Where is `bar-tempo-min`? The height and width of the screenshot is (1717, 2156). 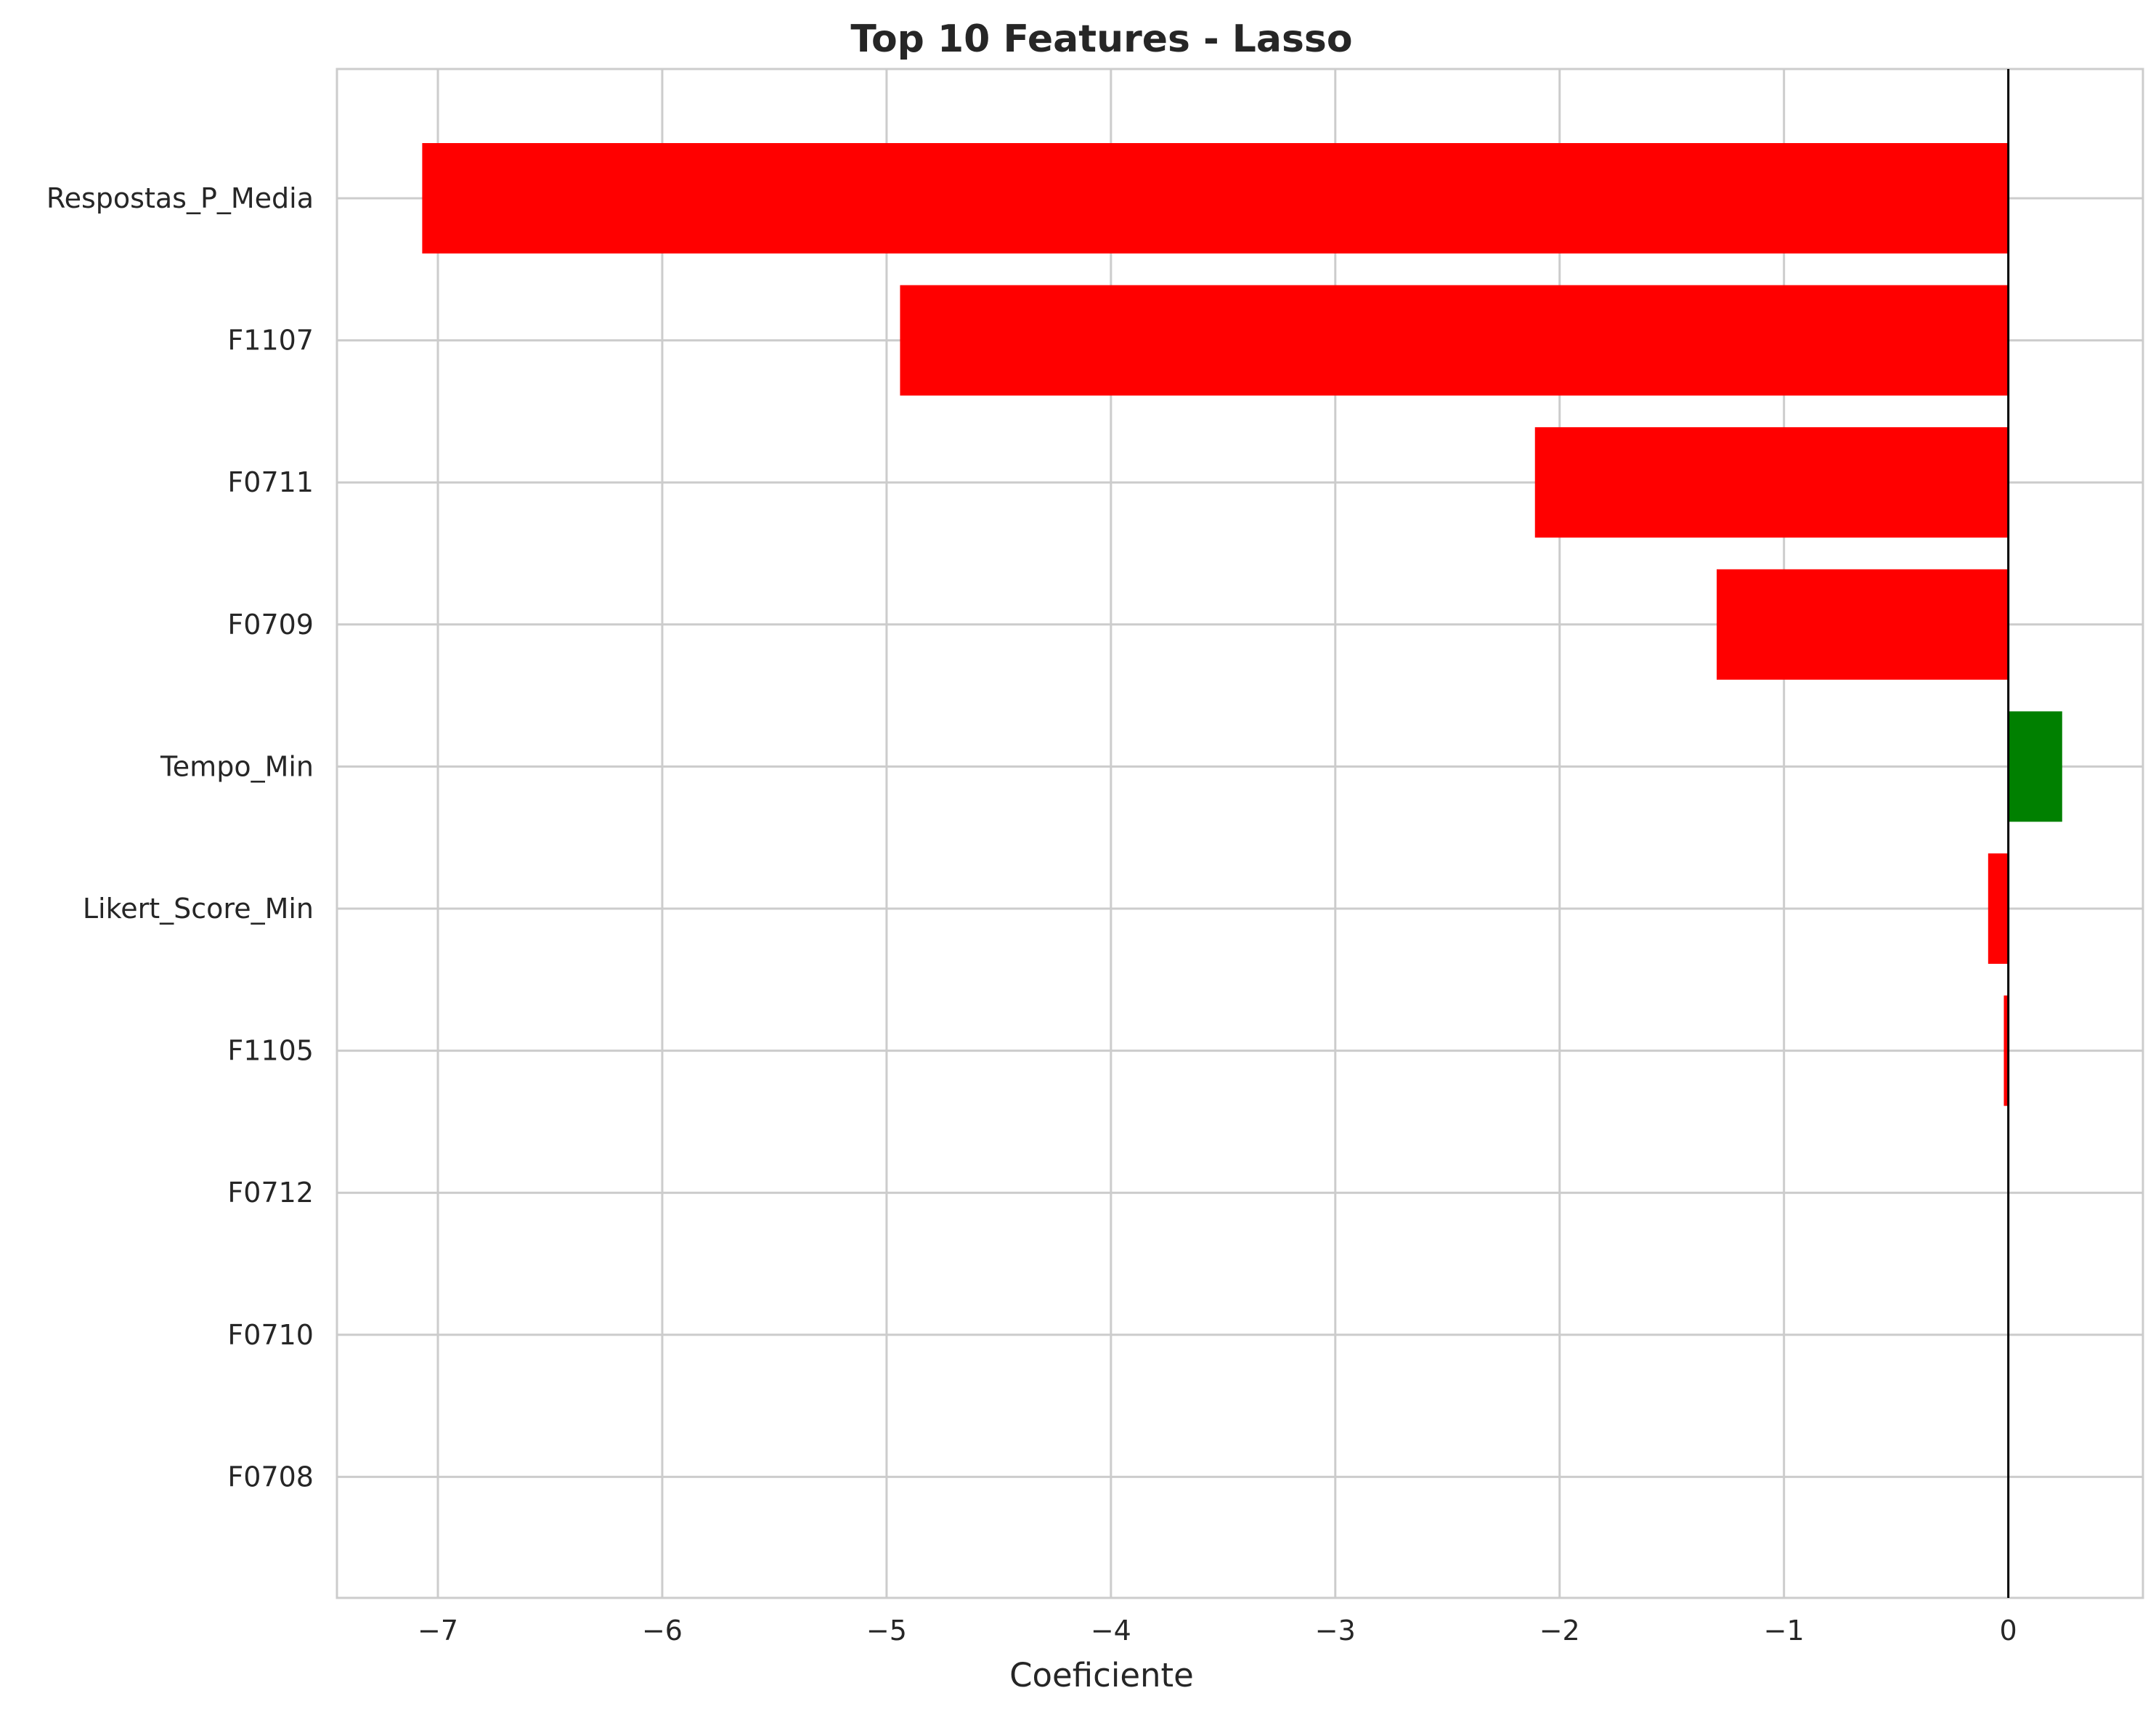
bar-tempo-min is located at coordinates (2035, 766).